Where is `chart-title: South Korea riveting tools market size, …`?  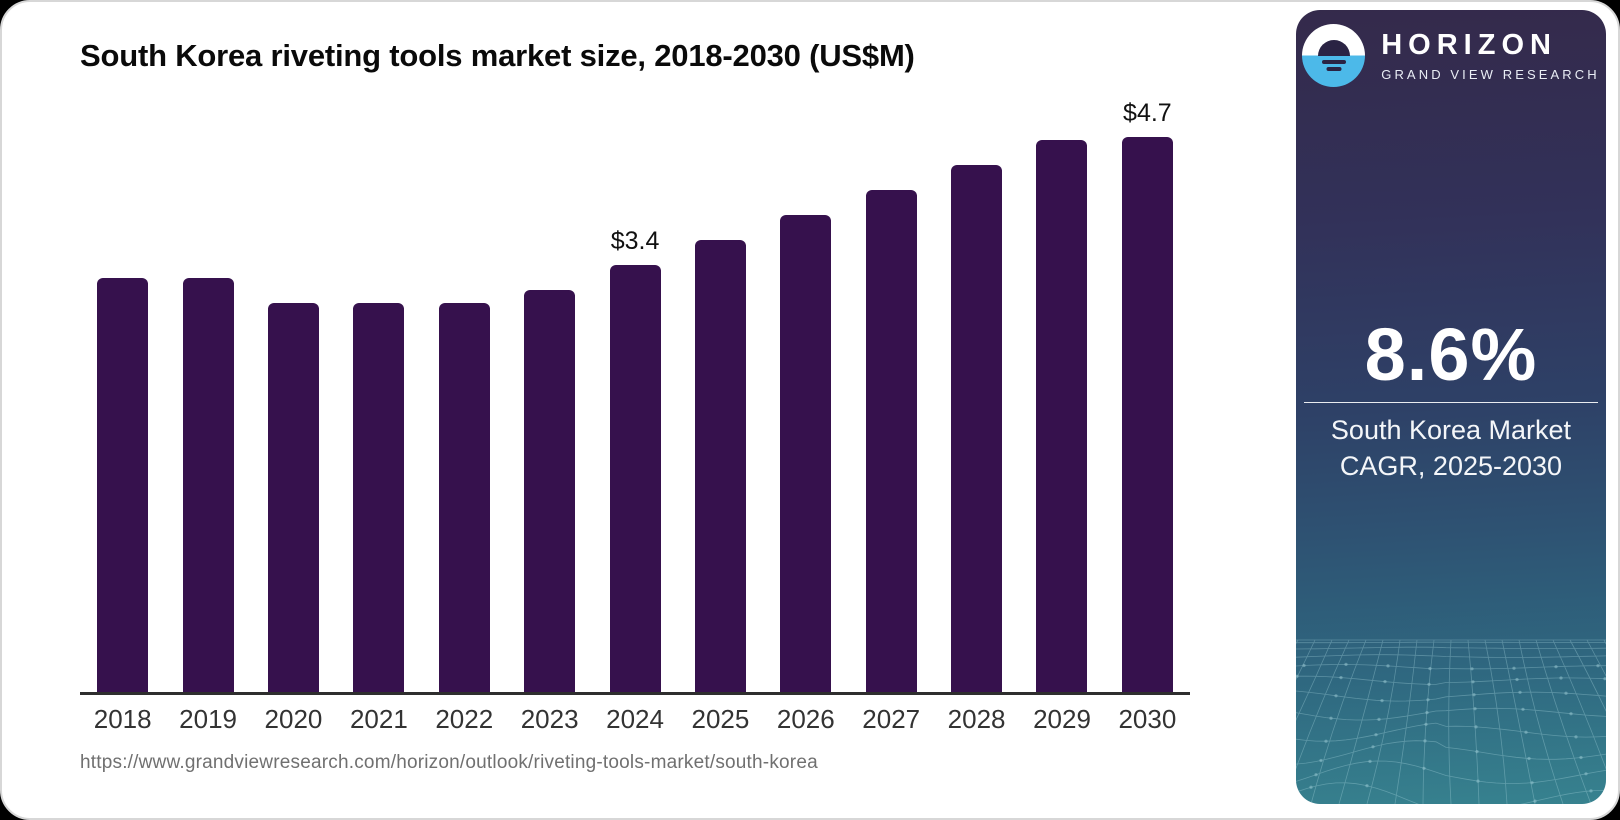 chart-title: South Korea riveting tools market size, … is located at coordinates (497, 55).